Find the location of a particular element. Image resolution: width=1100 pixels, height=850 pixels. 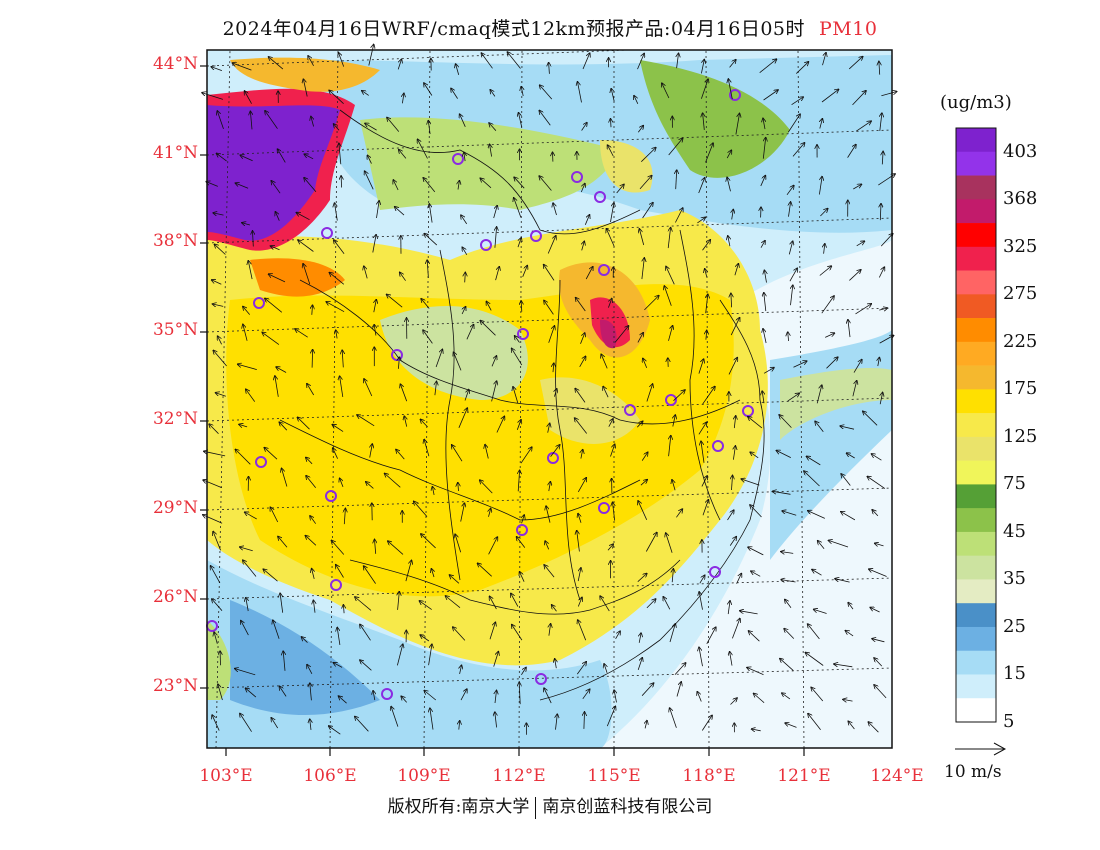

lon-label: 103°E is located at coordinates (226, 776).